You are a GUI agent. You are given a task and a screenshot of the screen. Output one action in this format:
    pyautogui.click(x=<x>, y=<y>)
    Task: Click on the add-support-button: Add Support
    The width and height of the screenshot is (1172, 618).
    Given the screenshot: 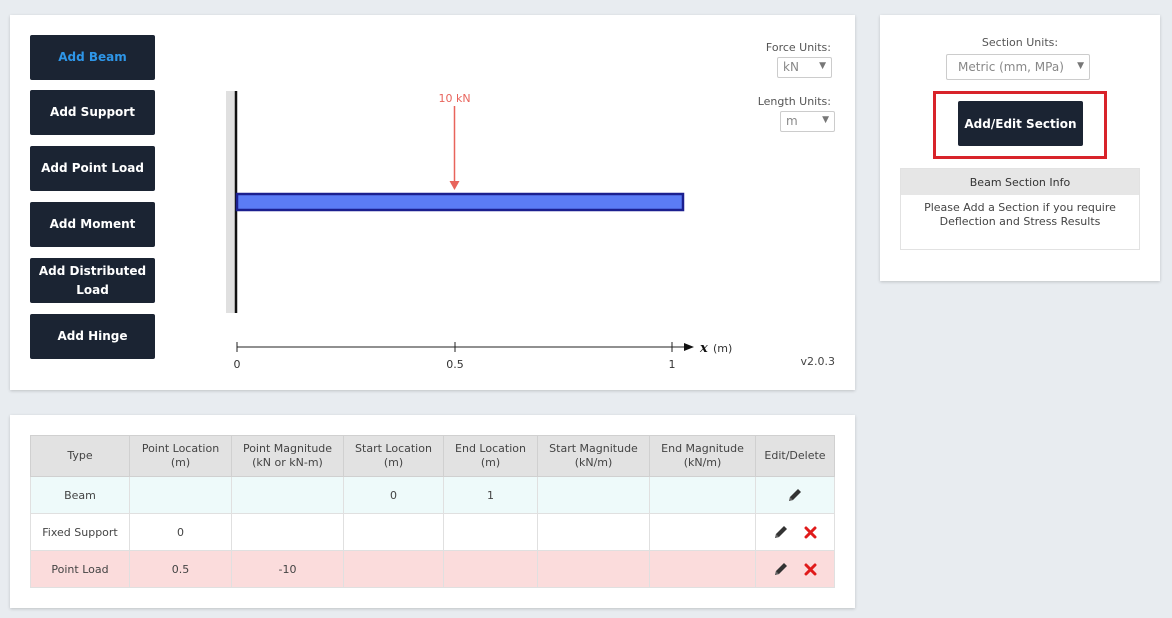 What is the action you would take?
    pyautogui.click(x=92, y=112)
    